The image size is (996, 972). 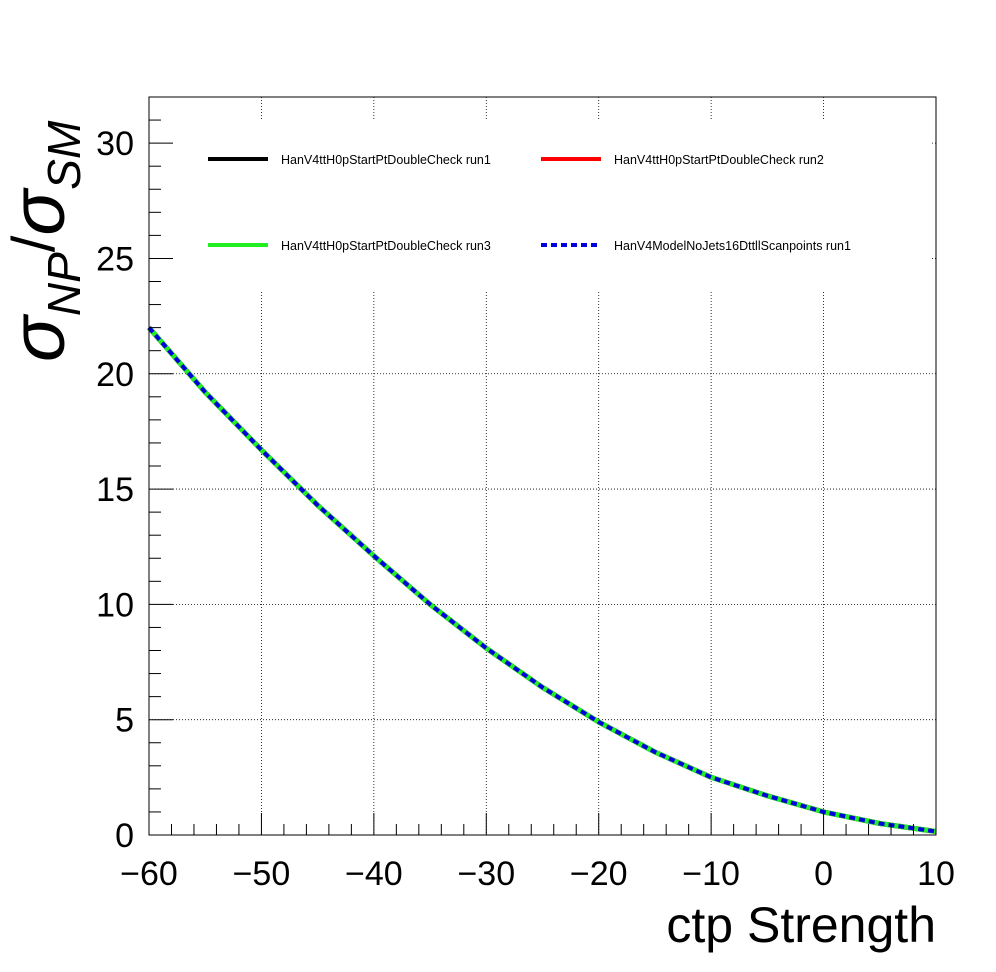 I want to click on legend-label-1: HanV4ttH0pStartPtDoubleCheck run1, so click(x=386, y=160).